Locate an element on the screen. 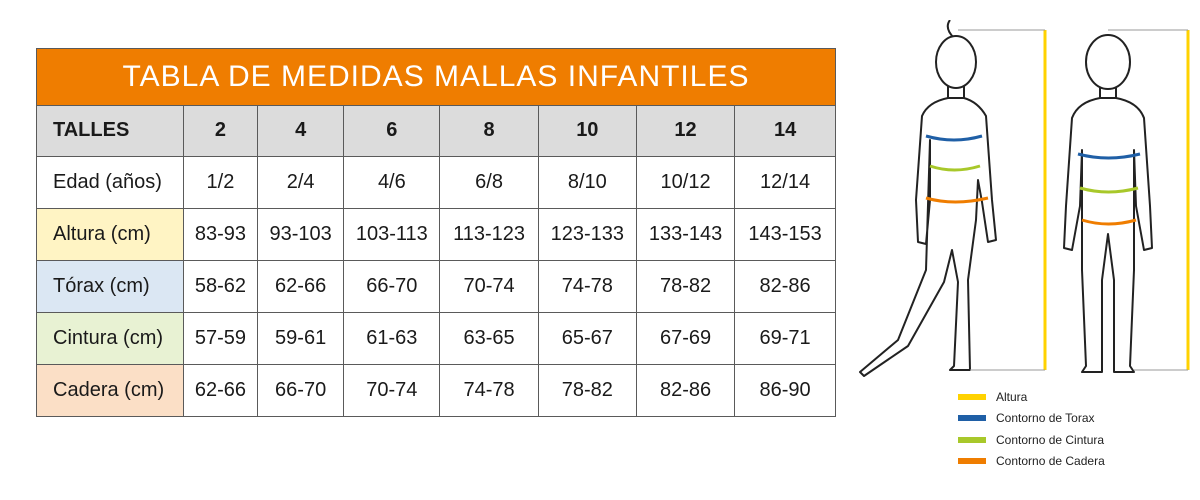 The width and height of the screenshot is (1200, 500). cell: 103-113 is located at coordinates (392, 234).